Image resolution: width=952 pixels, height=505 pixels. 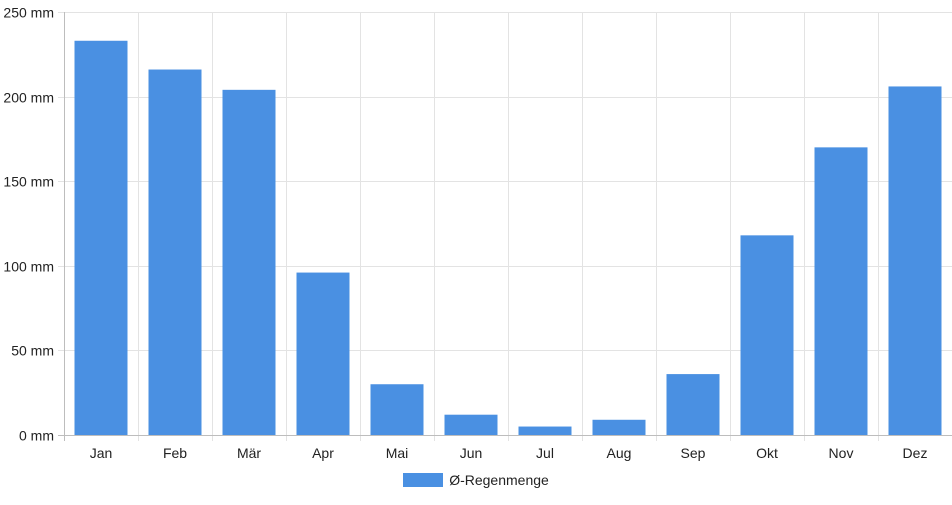 I want to click on y-tick-label: 100 mm, so click(x=28, y=267).